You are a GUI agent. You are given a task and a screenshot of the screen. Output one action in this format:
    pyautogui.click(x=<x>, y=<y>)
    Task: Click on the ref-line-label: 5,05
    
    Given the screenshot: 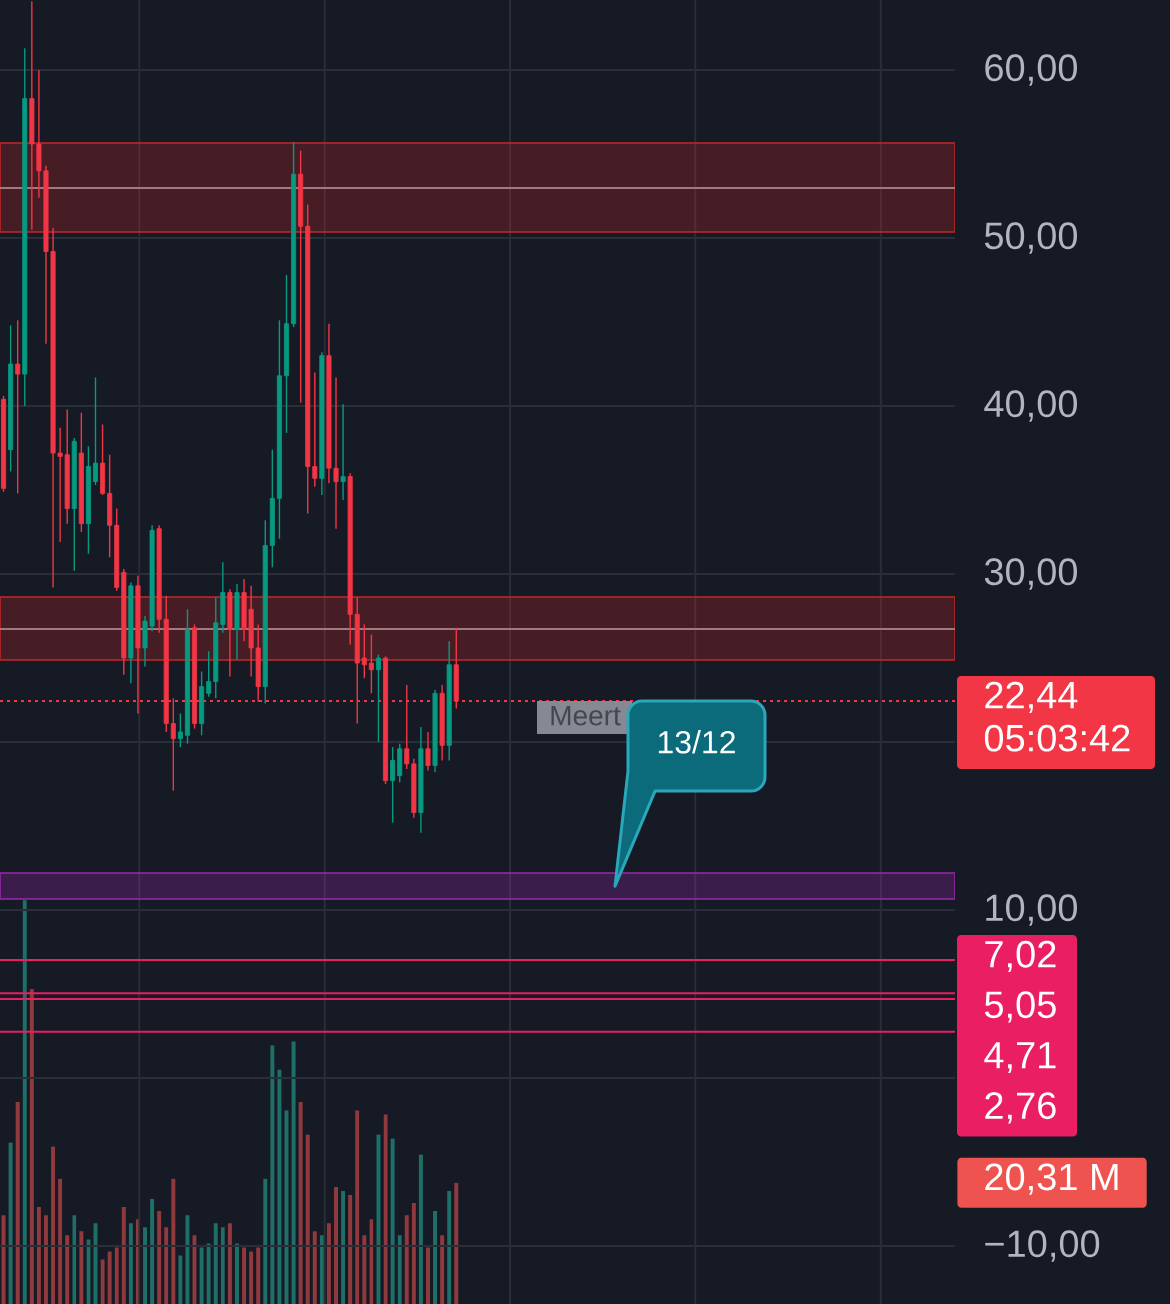 What is the action you would take?
    pyautogui.click(x=1020, y=1007)
    